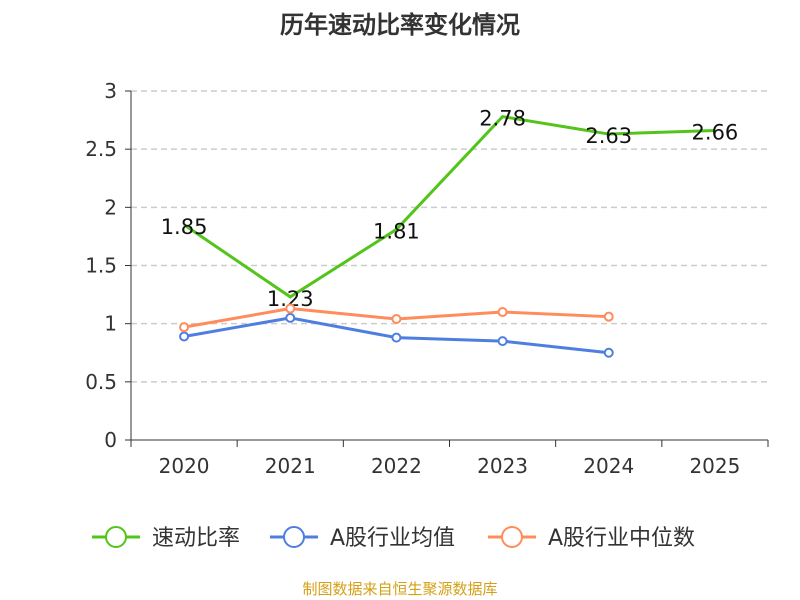 This screenshot has width=800, height=600. What do you see at coordinates (101, 382) in the screenshot?
I see `y-tick-label: 0.5` at bounding box center [101, 382].